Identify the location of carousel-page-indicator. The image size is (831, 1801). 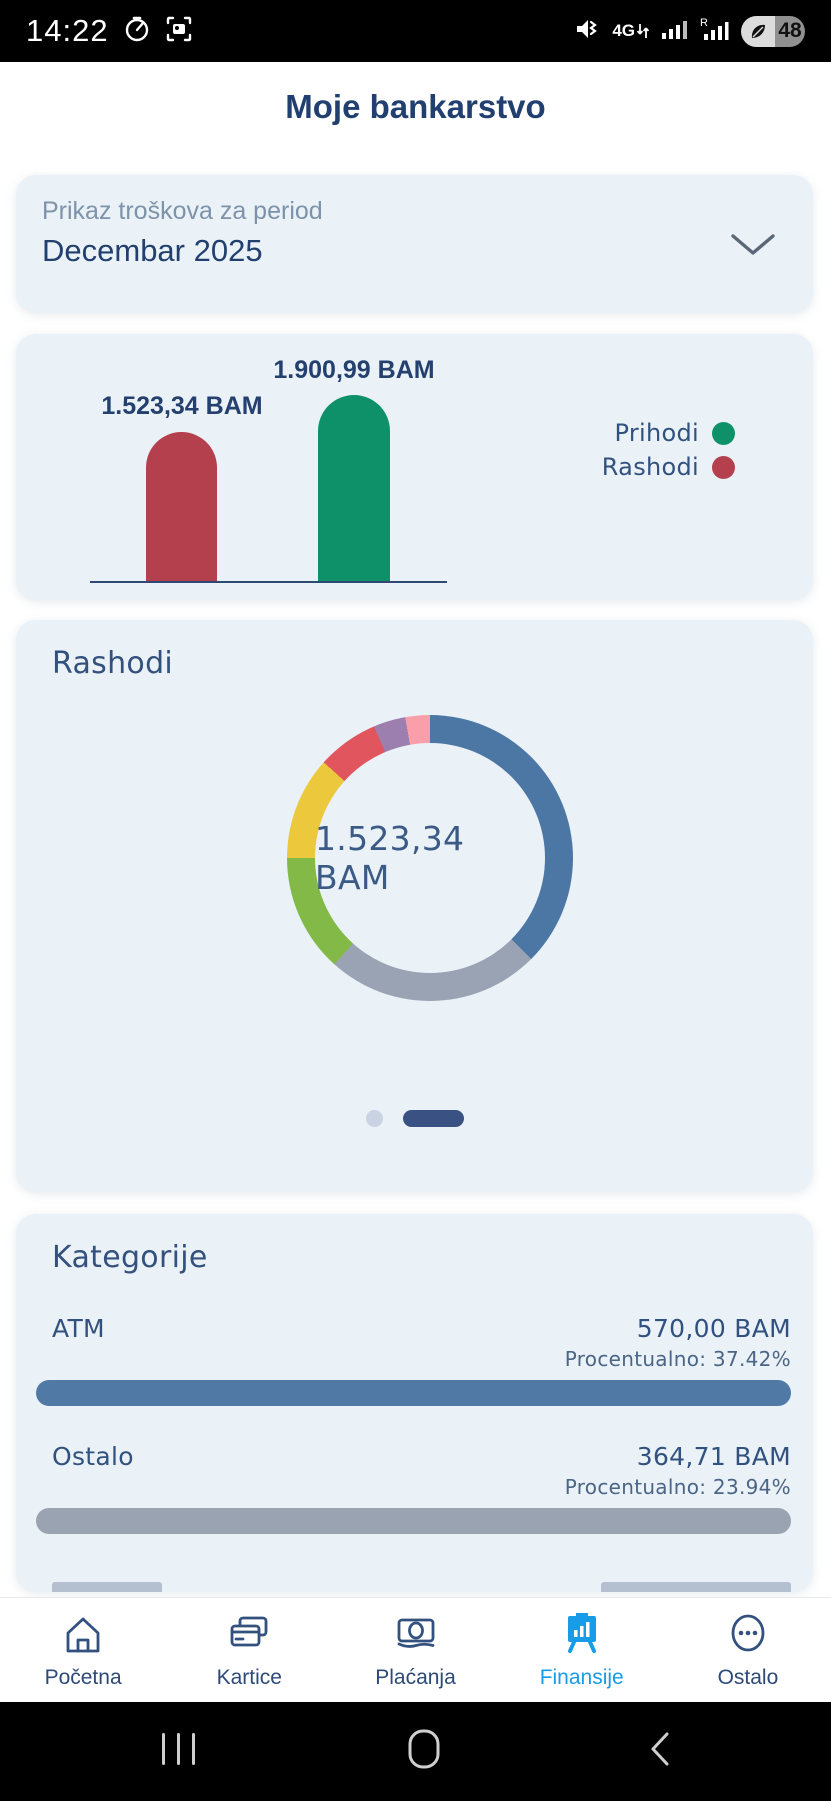
(414, 1118).